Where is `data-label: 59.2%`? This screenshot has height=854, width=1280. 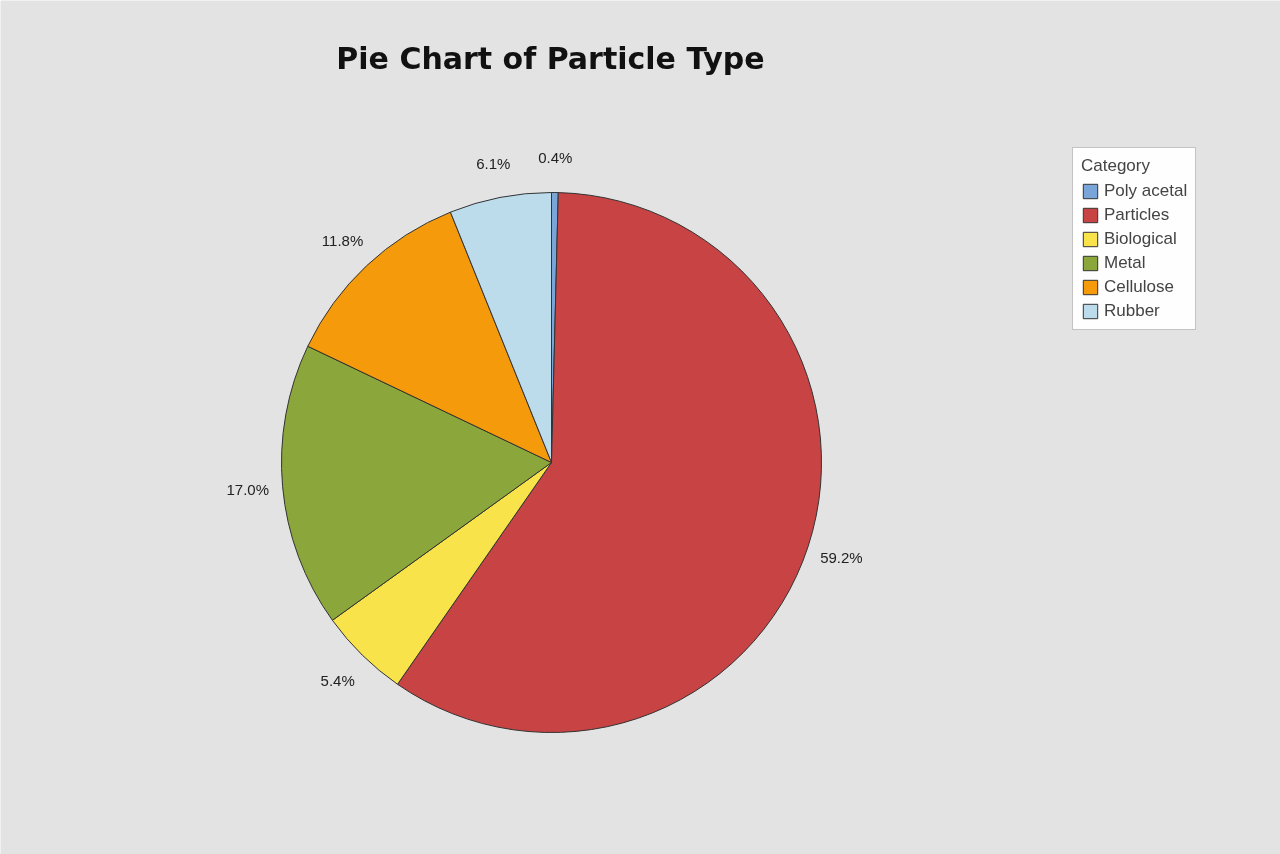 data-label: 59.2% is located at coordinates (841, 557).